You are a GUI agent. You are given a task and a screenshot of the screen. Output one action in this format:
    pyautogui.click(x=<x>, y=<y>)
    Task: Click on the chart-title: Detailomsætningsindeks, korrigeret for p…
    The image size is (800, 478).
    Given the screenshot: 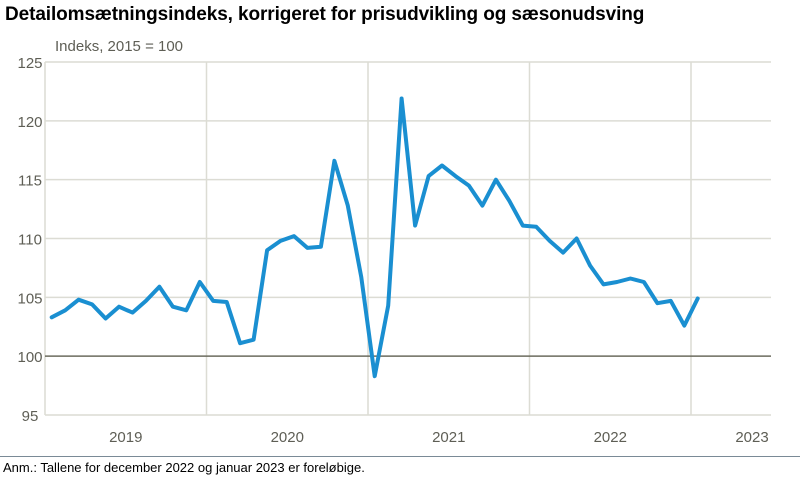 What is the action you would take?
    pyautogui.click(x=325, y=14)
    